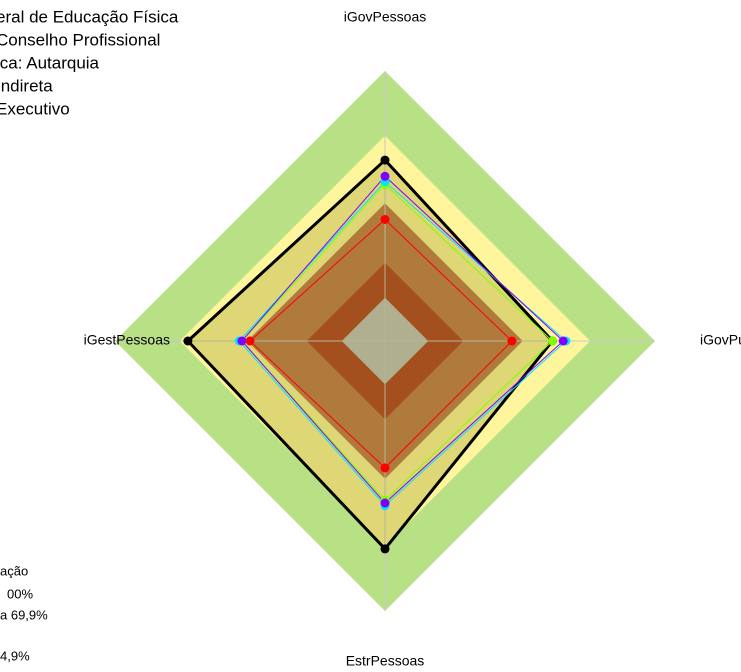 The height and width of the screenshot is (672, 741). I want to click on legend-line: a 69,9%, so click(24, 614).